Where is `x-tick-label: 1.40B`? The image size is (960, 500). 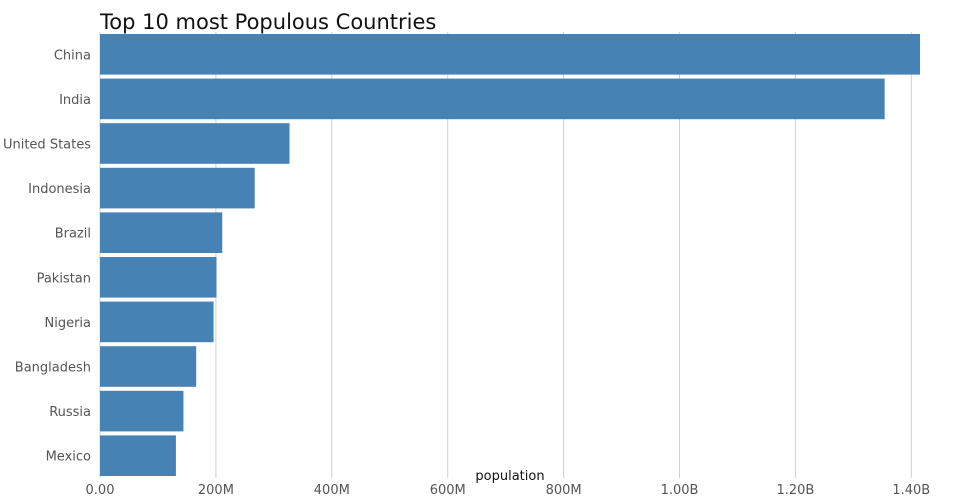
x-tick-label: 1.40B is located at coordinates (911, 490).